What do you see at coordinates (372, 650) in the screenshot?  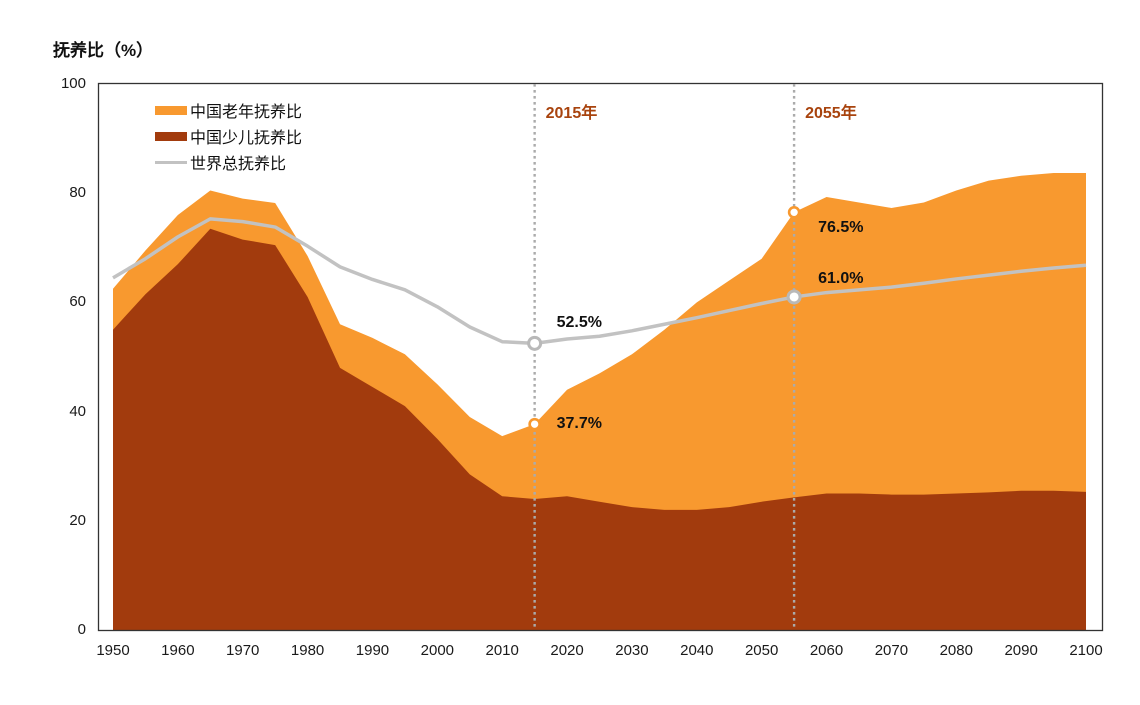 I see `x-tick-1990: 1990` at bounding box center [372, 650].